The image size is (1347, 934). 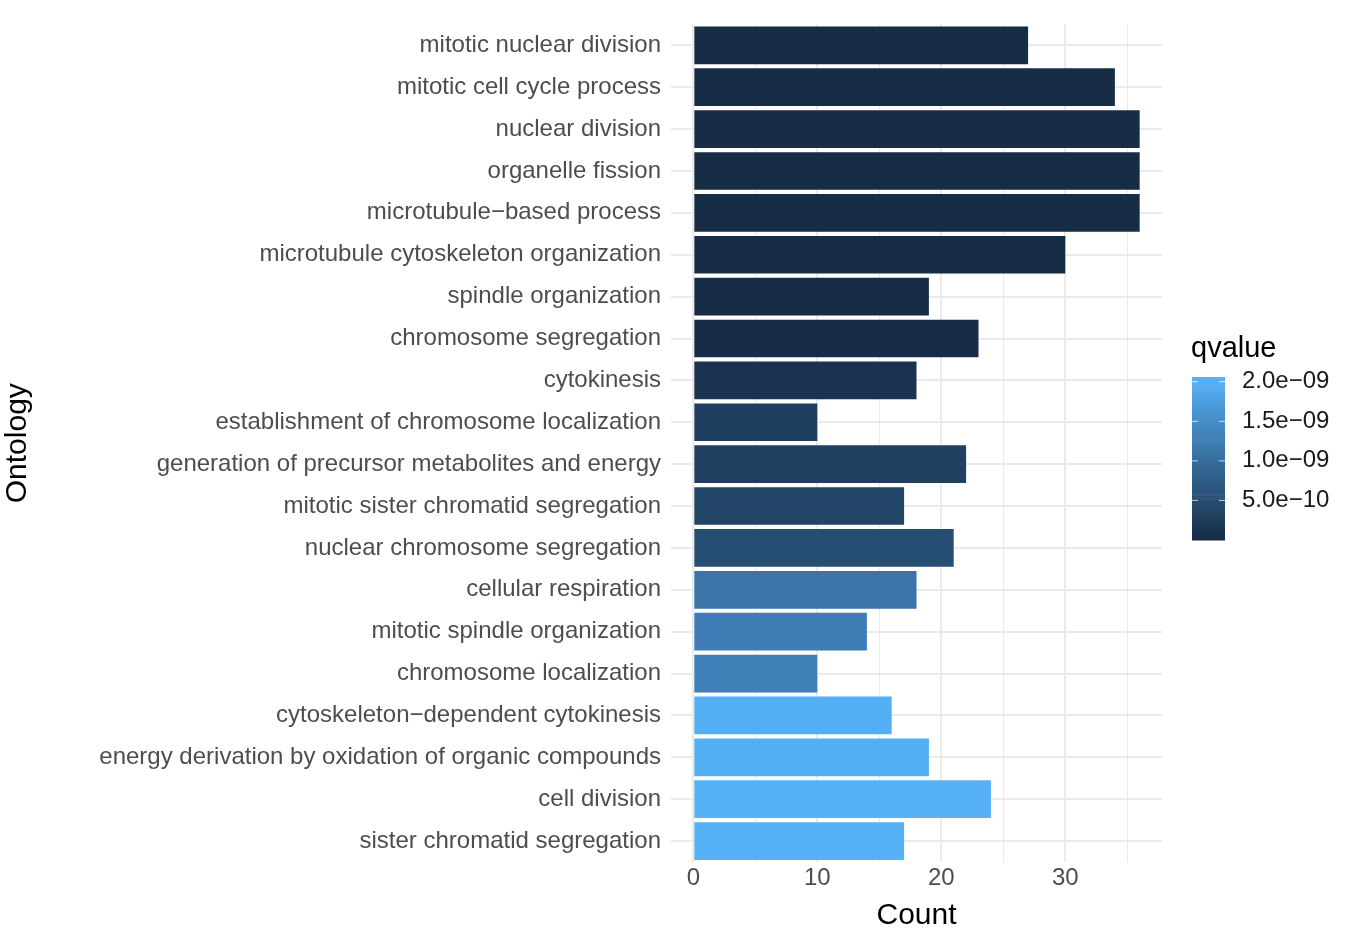 I want to click on x-tick-label: 20, so click(x=941, y=877).